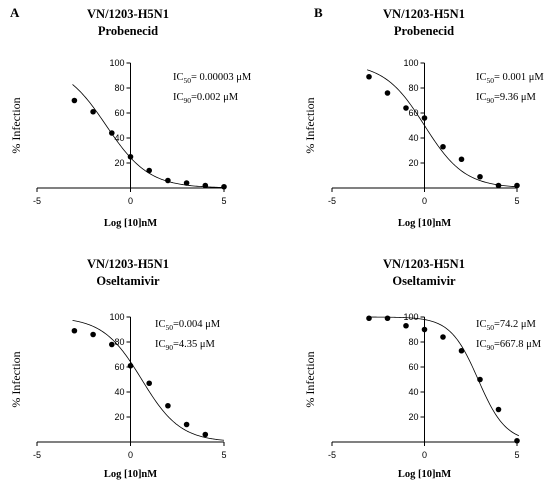  What do you see at coordinates (15, 12) in the screenshot?
I see `panel-letter: A` at bounding box center [15, 12].